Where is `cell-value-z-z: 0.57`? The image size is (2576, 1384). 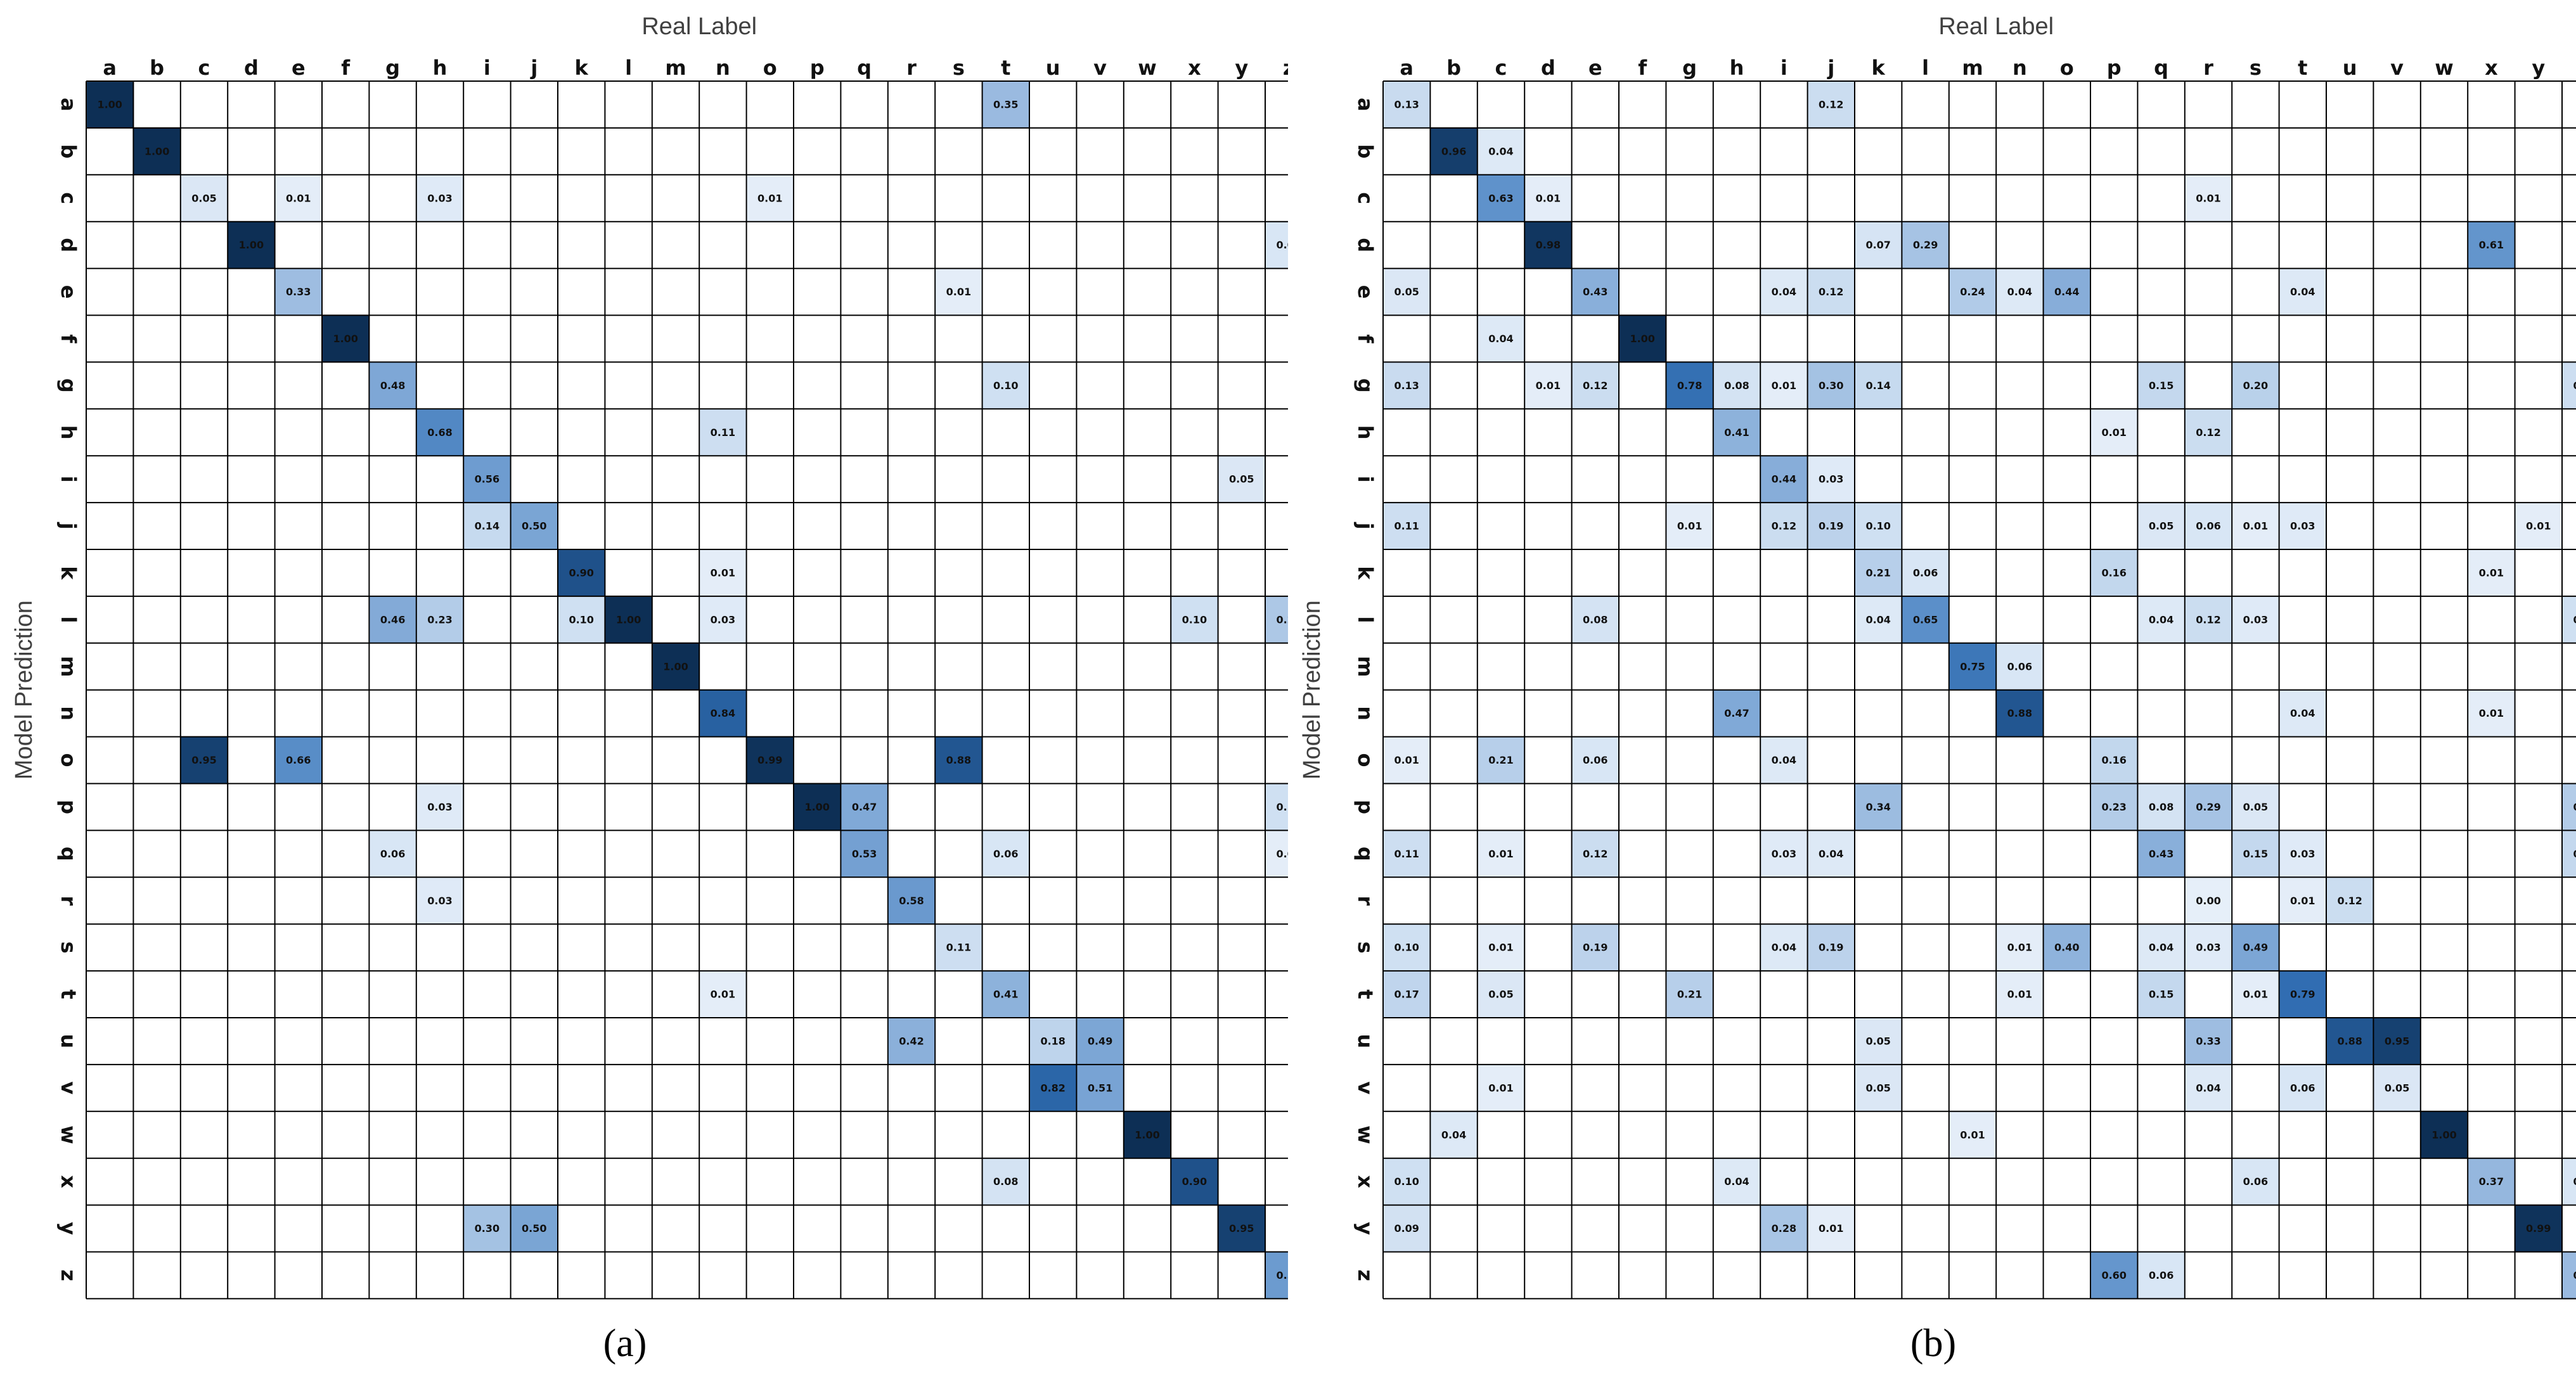
cell-value-z-z: 0.57 is located at coordinates (1282, 1275).